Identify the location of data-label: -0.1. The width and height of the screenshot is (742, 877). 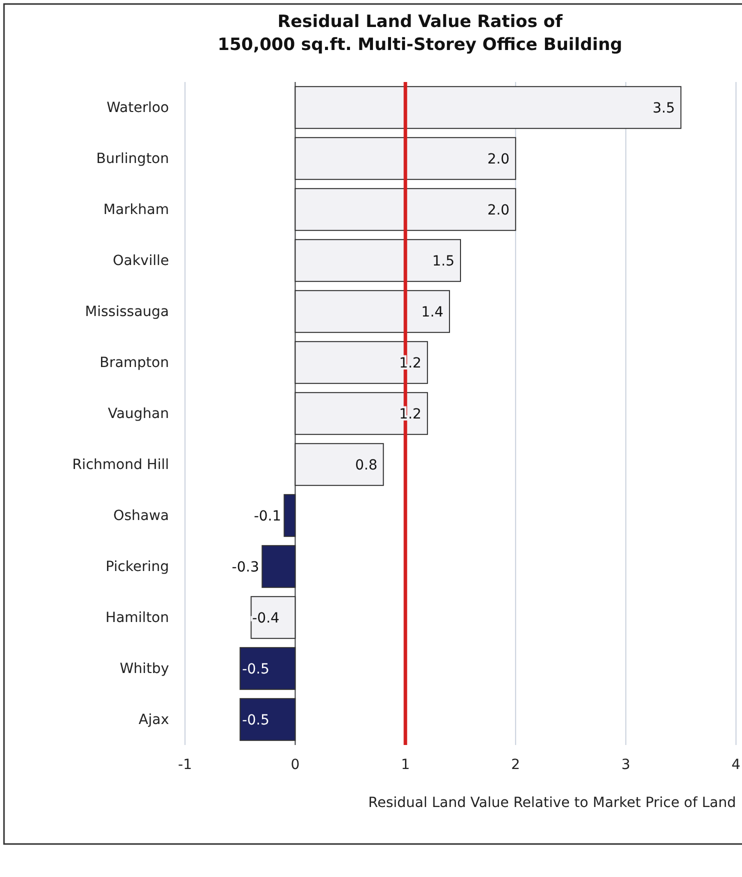
(268, 516).